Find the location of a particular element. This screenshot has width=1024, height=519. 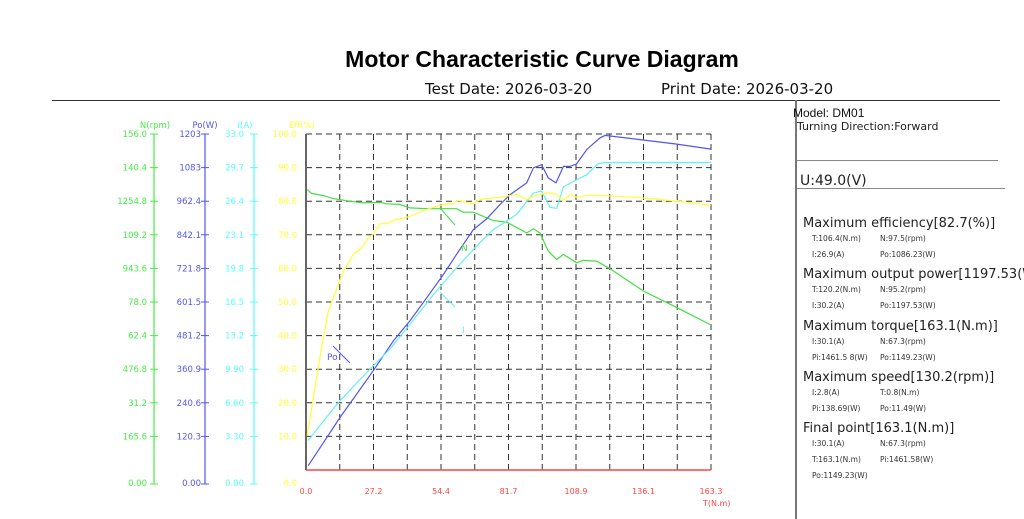

y-tick-label: 6.60 is located at coordinates (234, 404).